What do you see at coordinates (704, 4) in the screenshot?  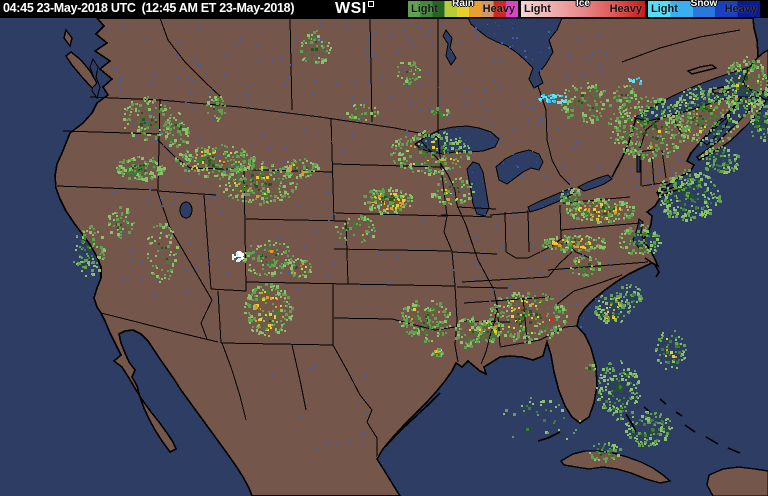 I see `legend-snow-label: Snow` at bounding box center [704, 4].